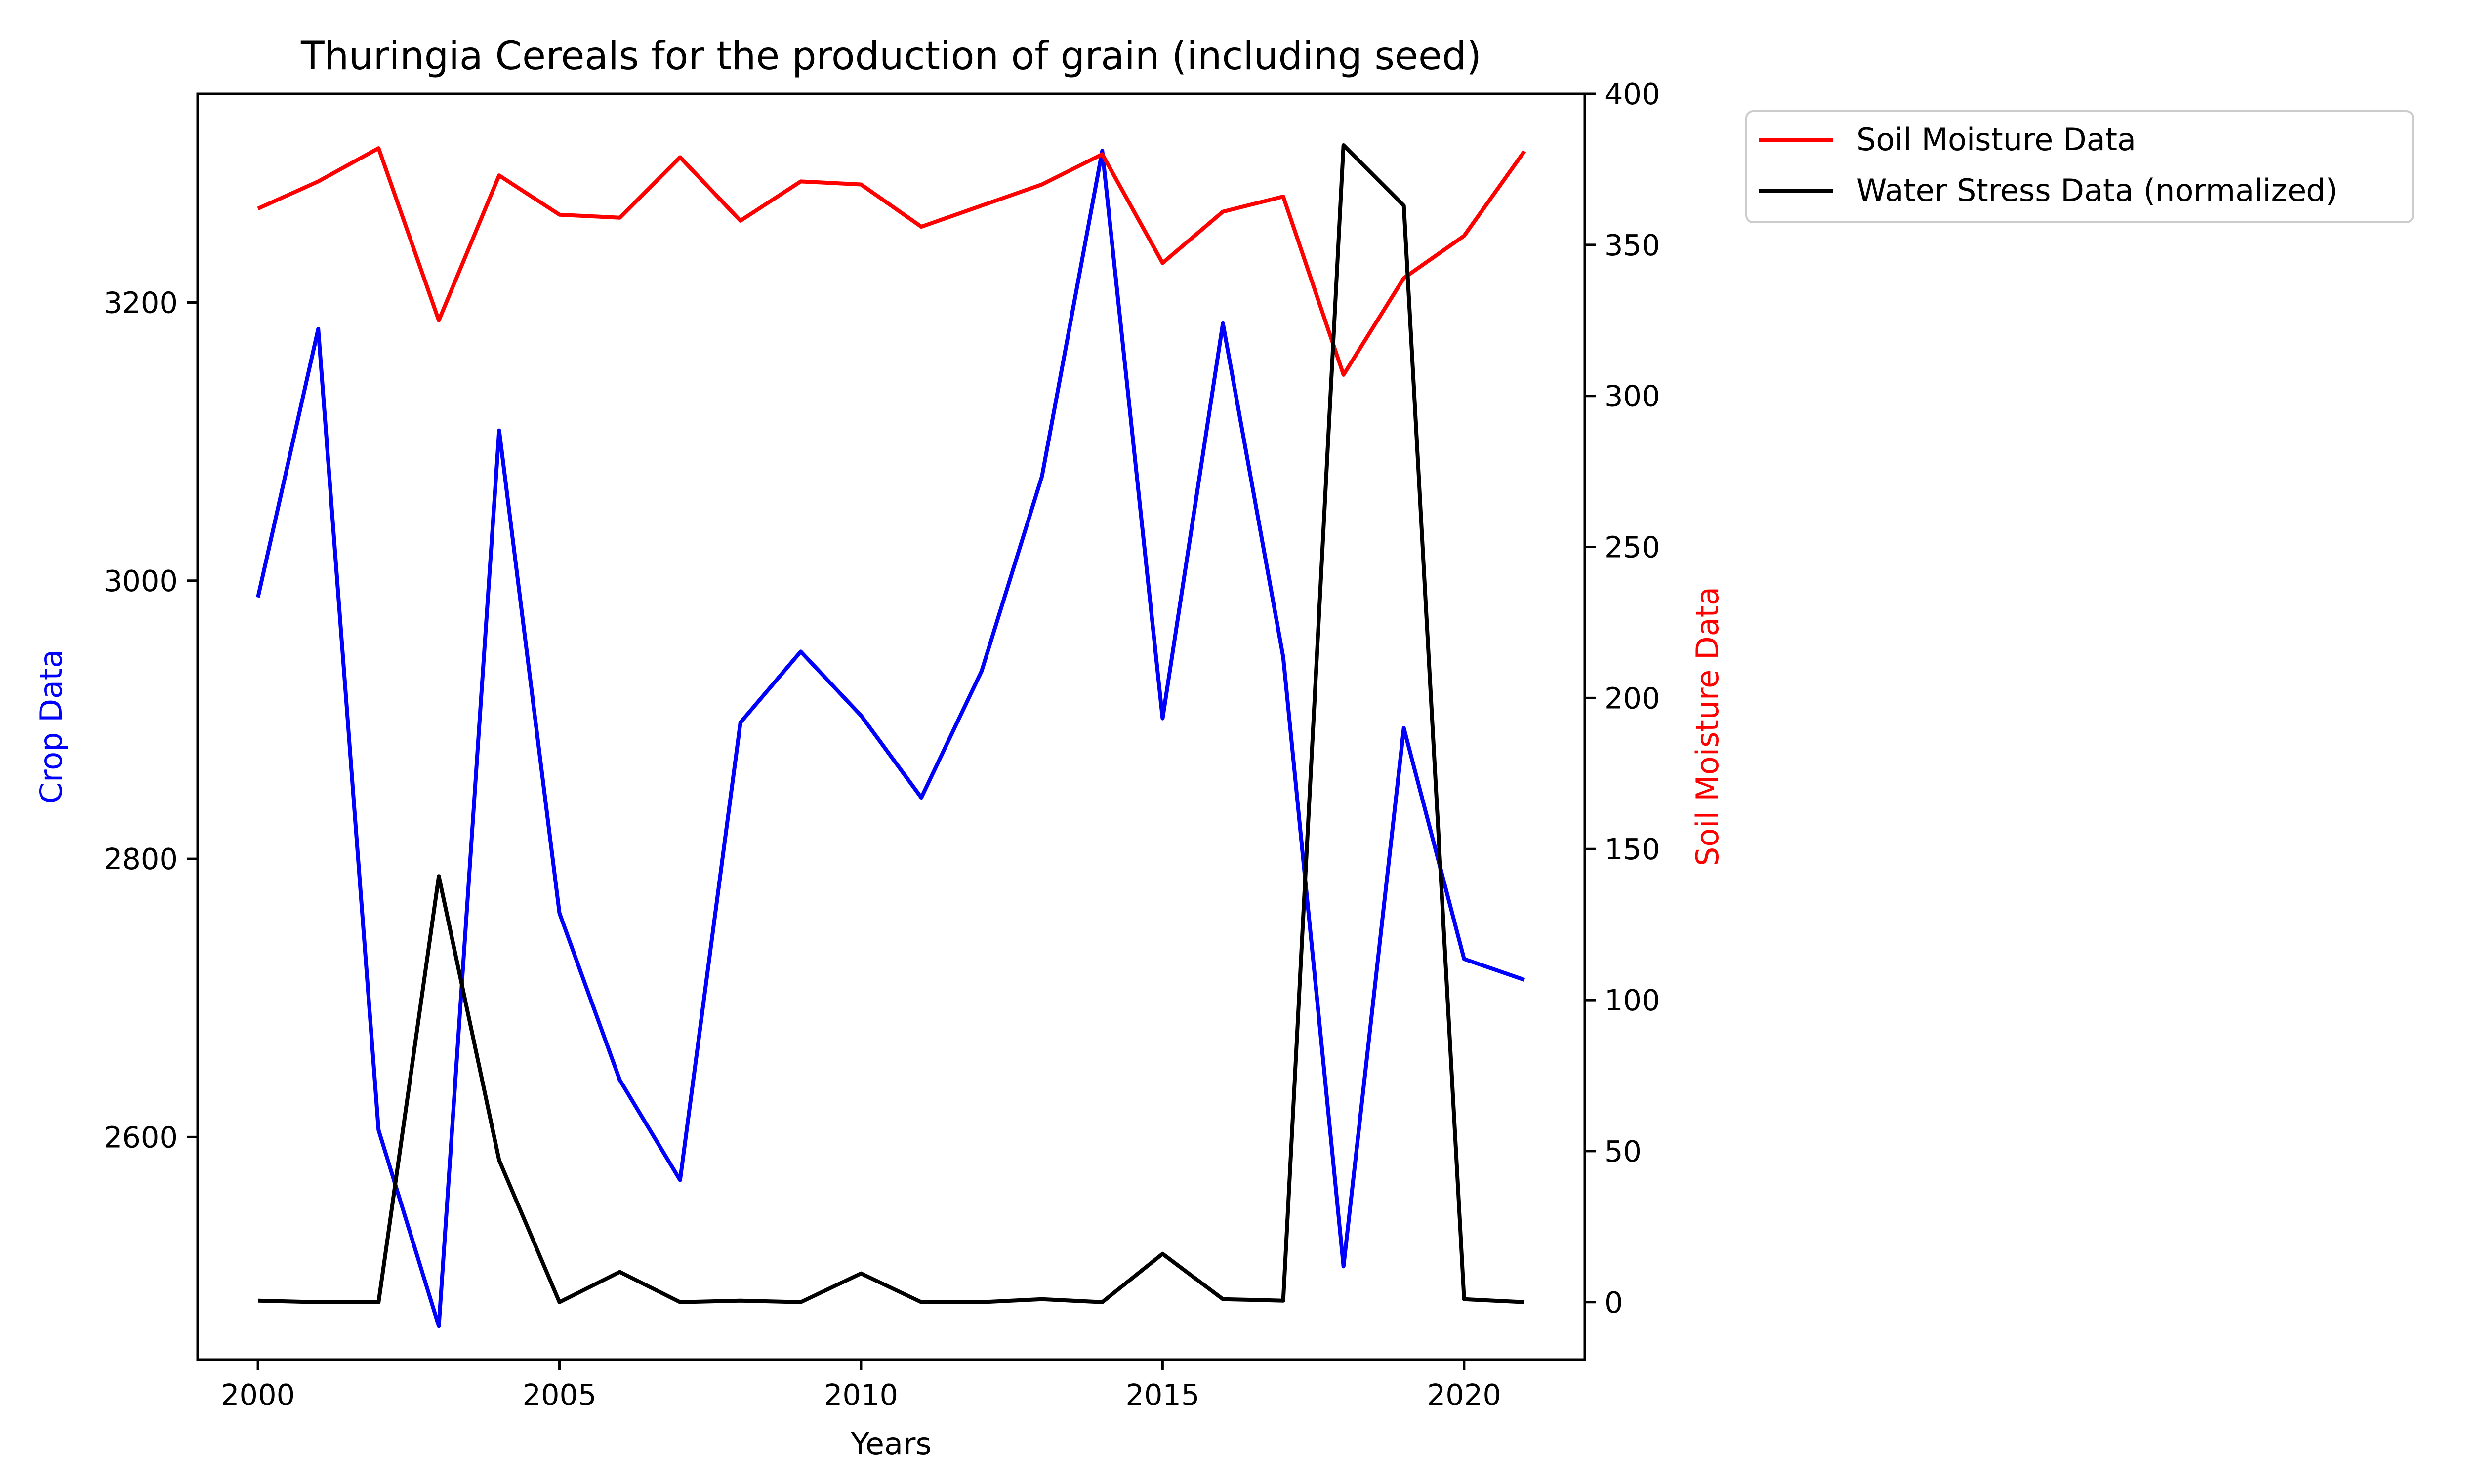 The height and width of the screenshot is (1484, 2470). I want to click on right-y-tick-label-350: 350, so click(1632, 245).